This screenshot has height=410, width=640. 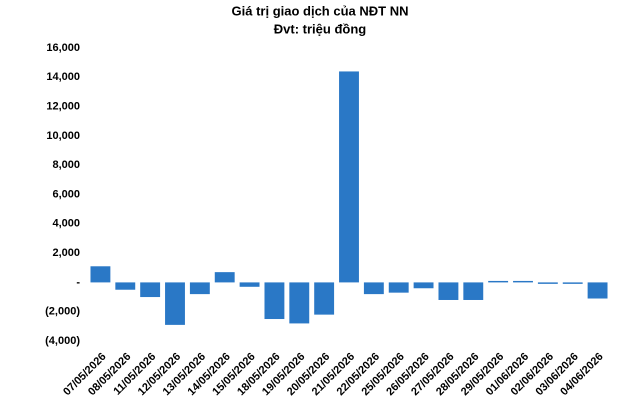 I want to click on y-tick-label: 2,000, so click(x=66, y=253).